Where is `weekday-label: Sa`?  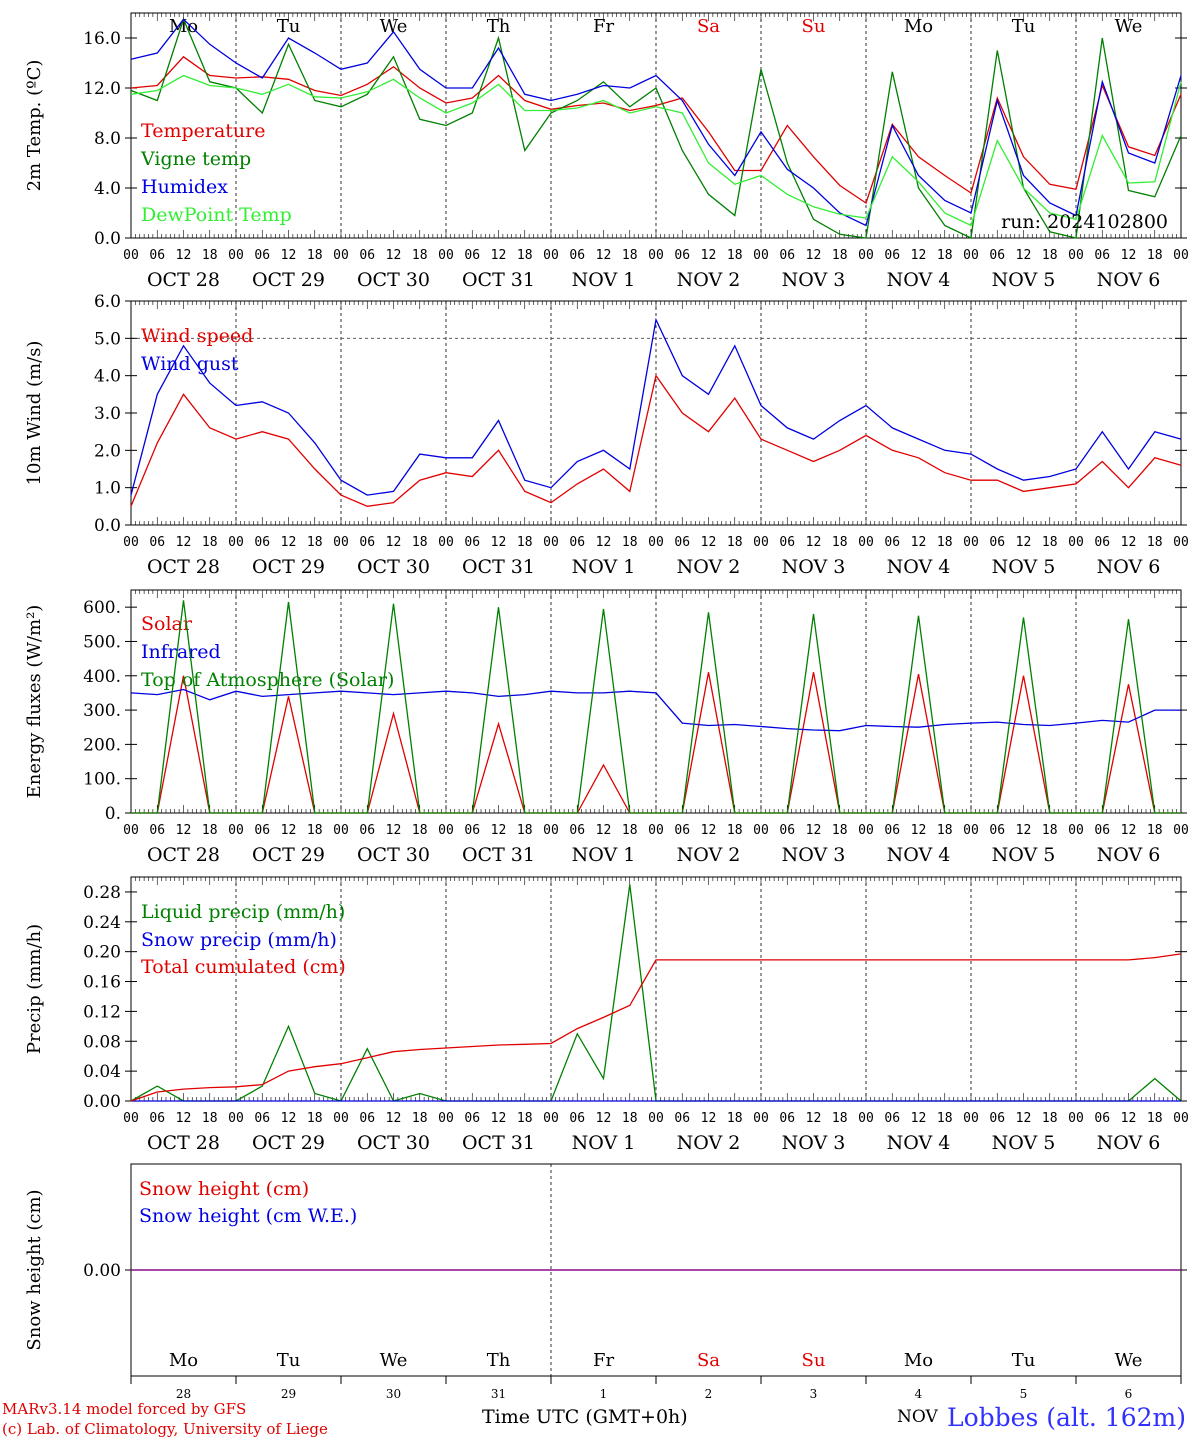
weekday-label: Sa is located at coordinates (708, 1360).